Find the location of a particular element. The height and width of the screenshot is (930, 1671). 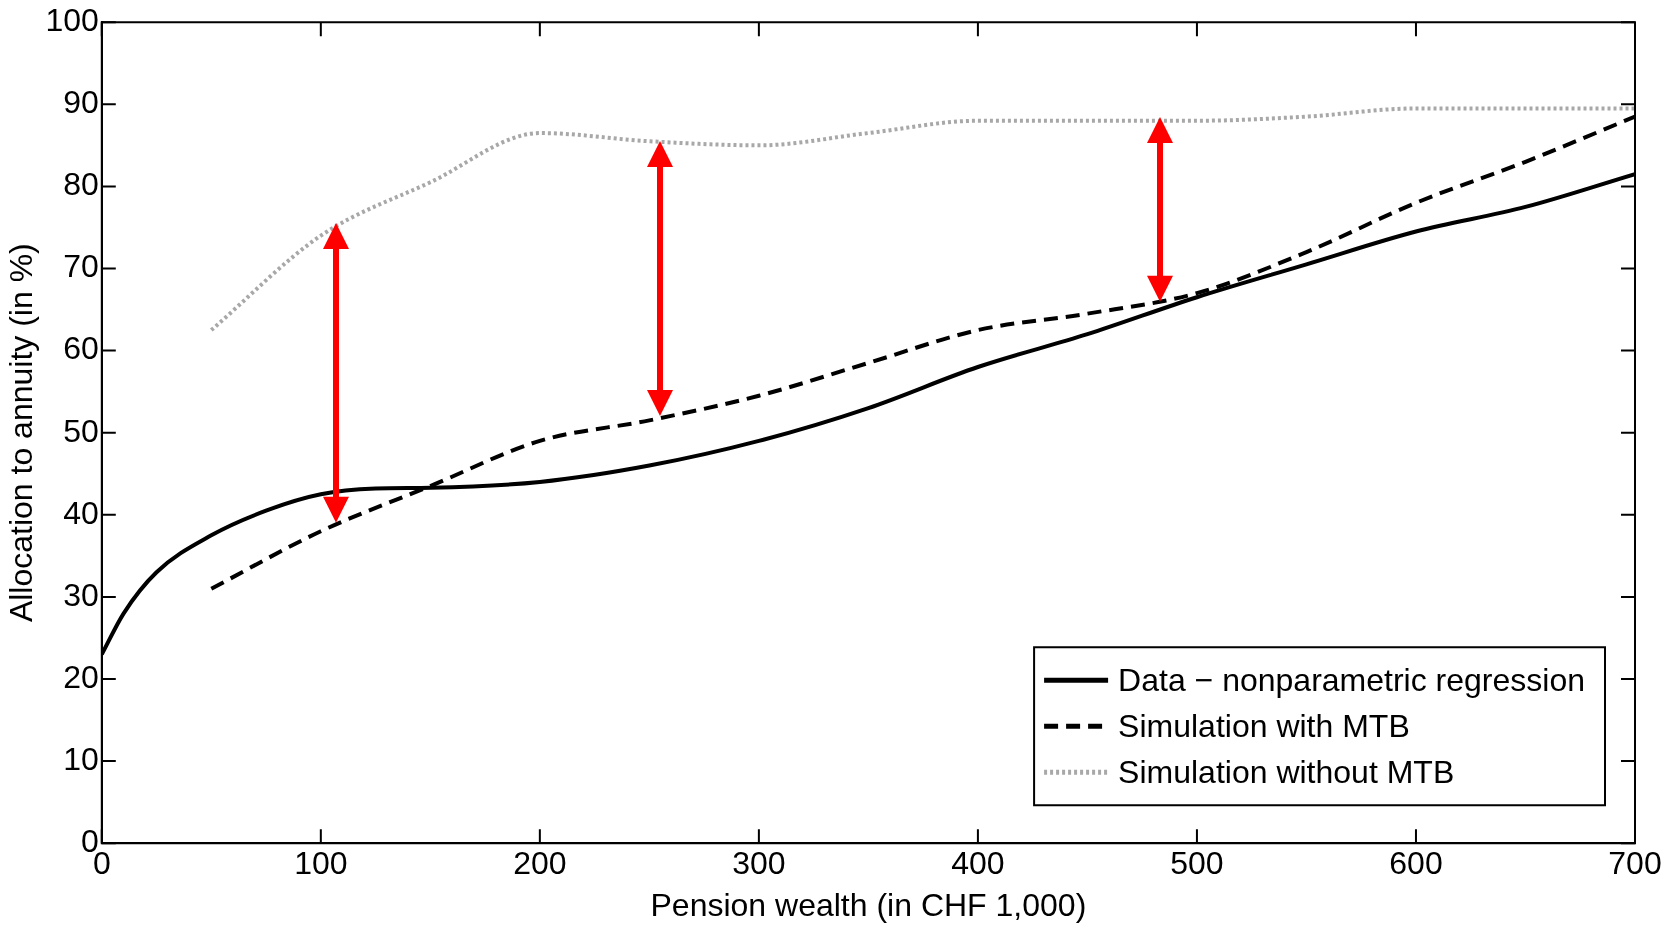

legend-label: Simulation with MTB is located at coordinates (1264, 726).